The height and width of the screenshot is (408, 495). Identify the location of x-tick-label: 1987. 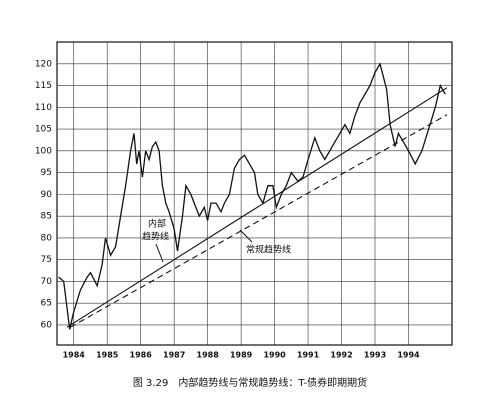
(174, 355).